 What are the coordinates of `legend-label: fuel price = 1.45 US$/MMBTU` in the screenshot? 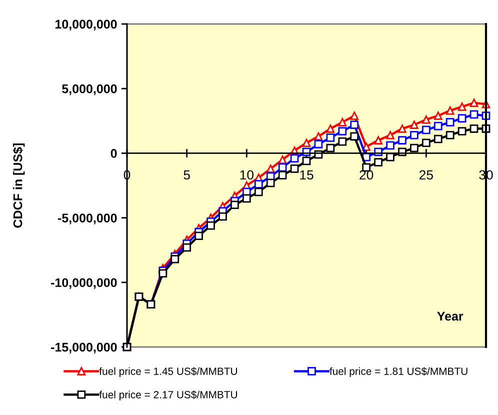 It's located at (168, 372).